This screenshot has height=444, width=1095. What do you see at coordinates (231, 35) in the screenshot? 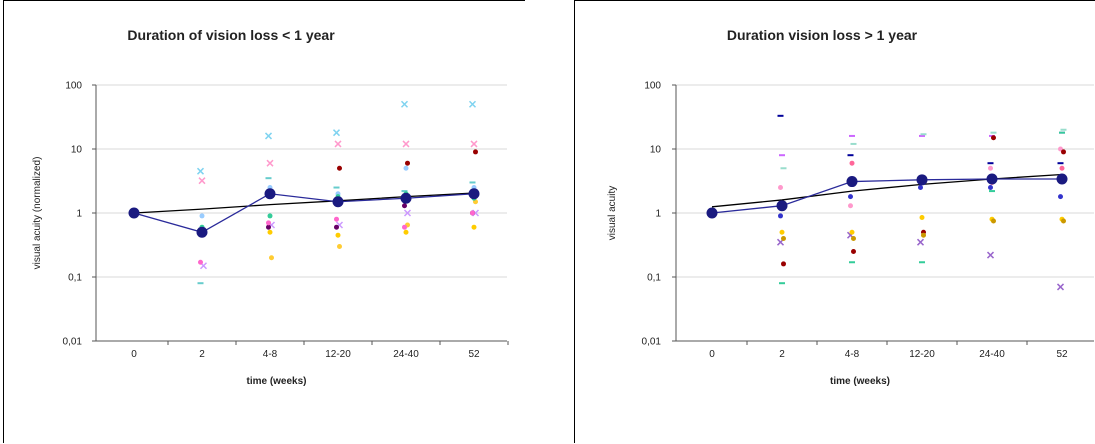
I see `chart-title: Duration of vision loss < 1 year` at bounding box center [231, 35].